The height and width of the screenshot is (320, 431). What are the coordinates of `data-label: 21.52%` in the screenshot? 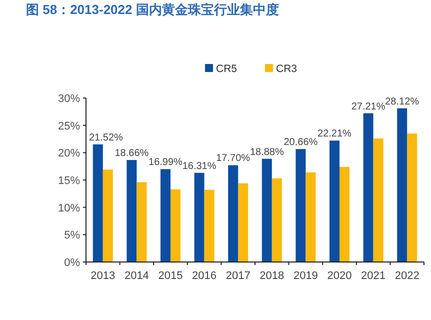 It's located at (106, 138).